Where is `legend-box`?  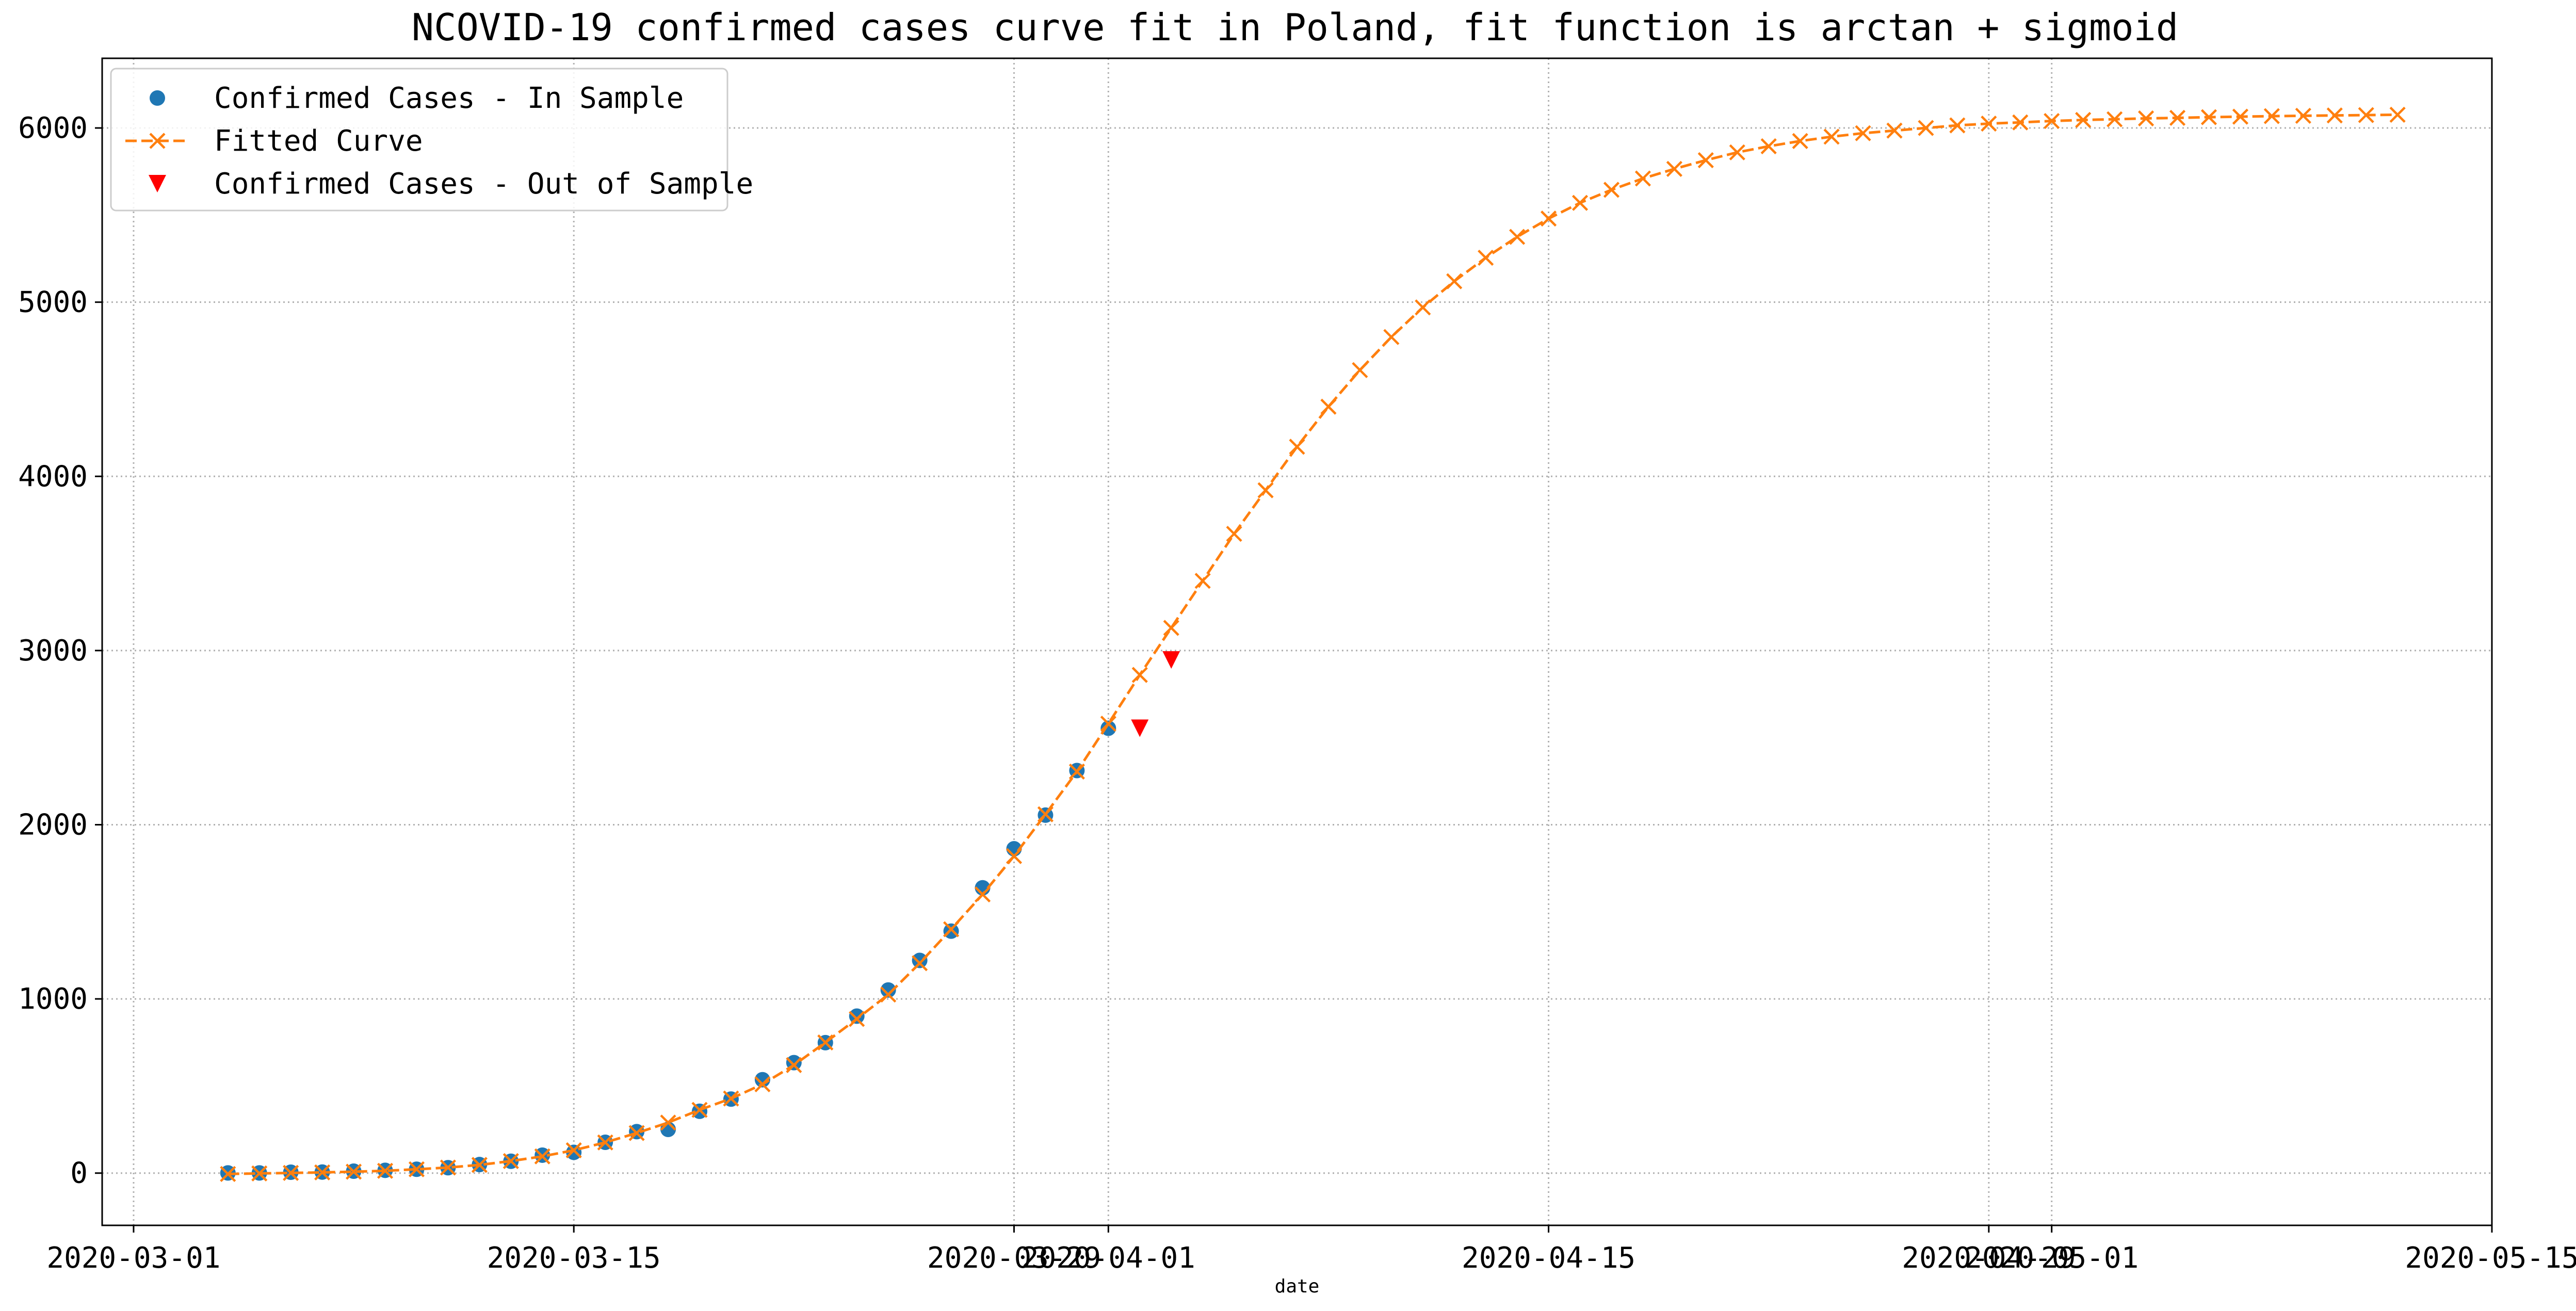
legend-box is located at coordinates (419, 140).